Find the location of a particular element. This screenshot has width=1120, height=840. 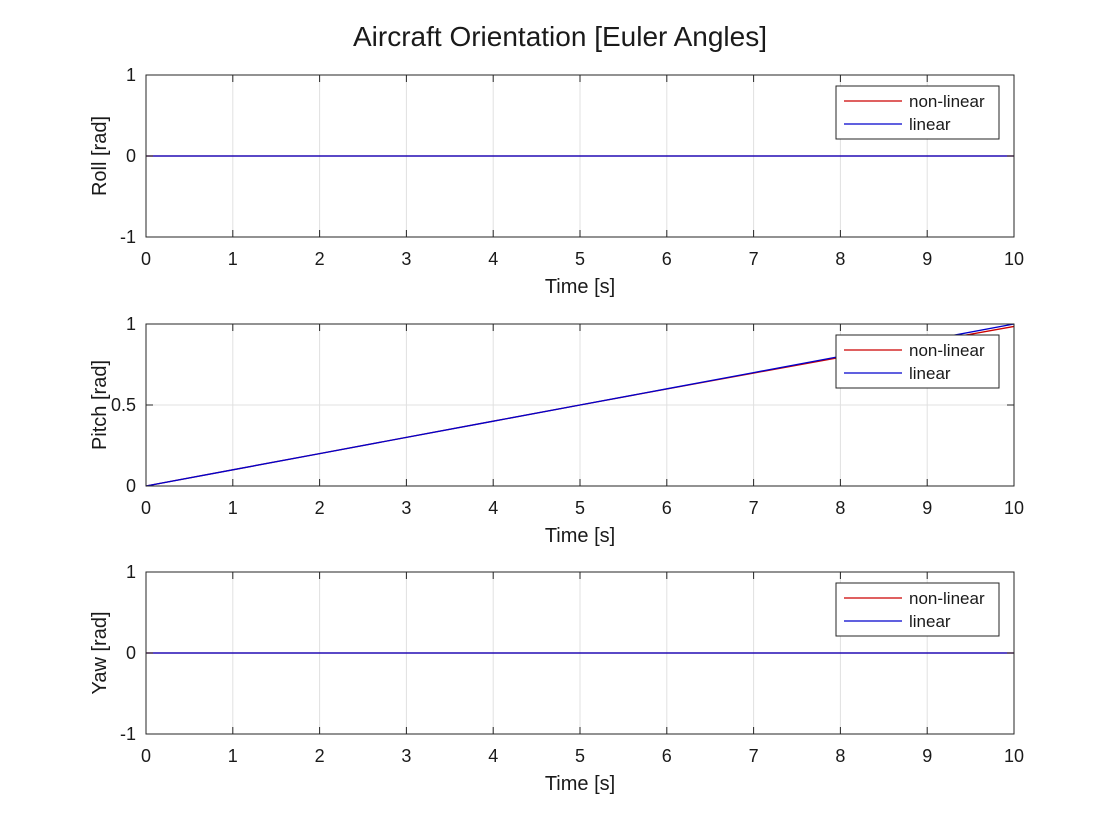

y-axis-label: Roll [rad] is located at coordinates (100, 156).